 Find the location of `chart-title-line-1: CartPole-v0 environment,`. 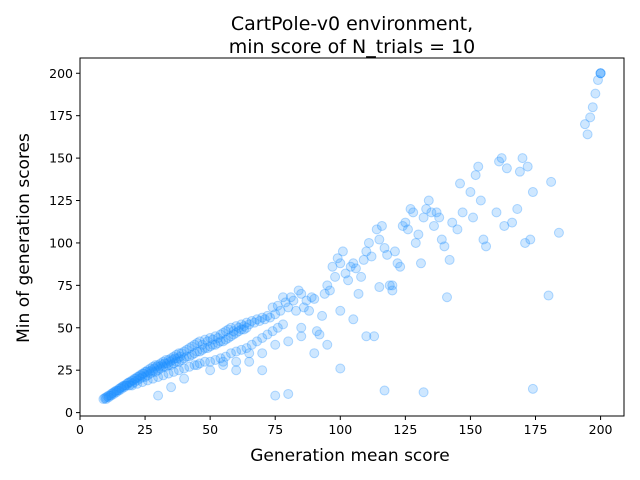

chart-title-line-1: CartPole-v0 environment, is located at coordinates (352, 24).